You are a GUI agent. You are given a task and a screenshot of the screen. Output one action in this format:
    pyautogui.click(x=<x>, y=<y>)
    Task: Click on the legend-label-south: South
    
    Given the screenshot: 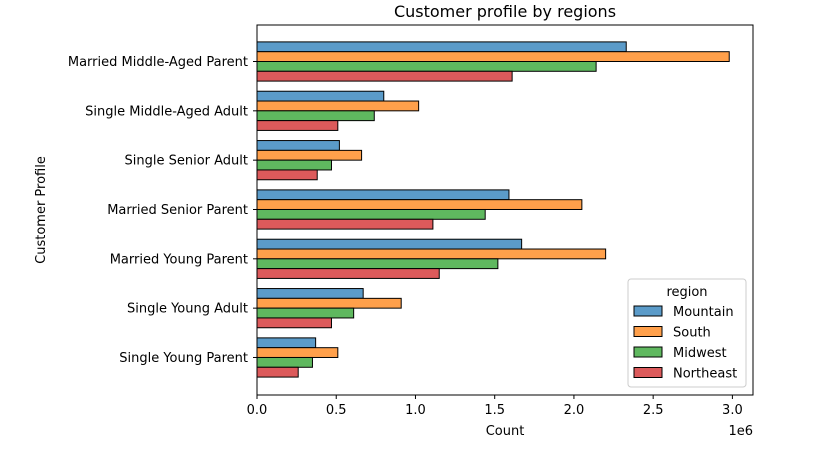 What is the action you would take?
    pyautogui.click(x=692, y=333)
    